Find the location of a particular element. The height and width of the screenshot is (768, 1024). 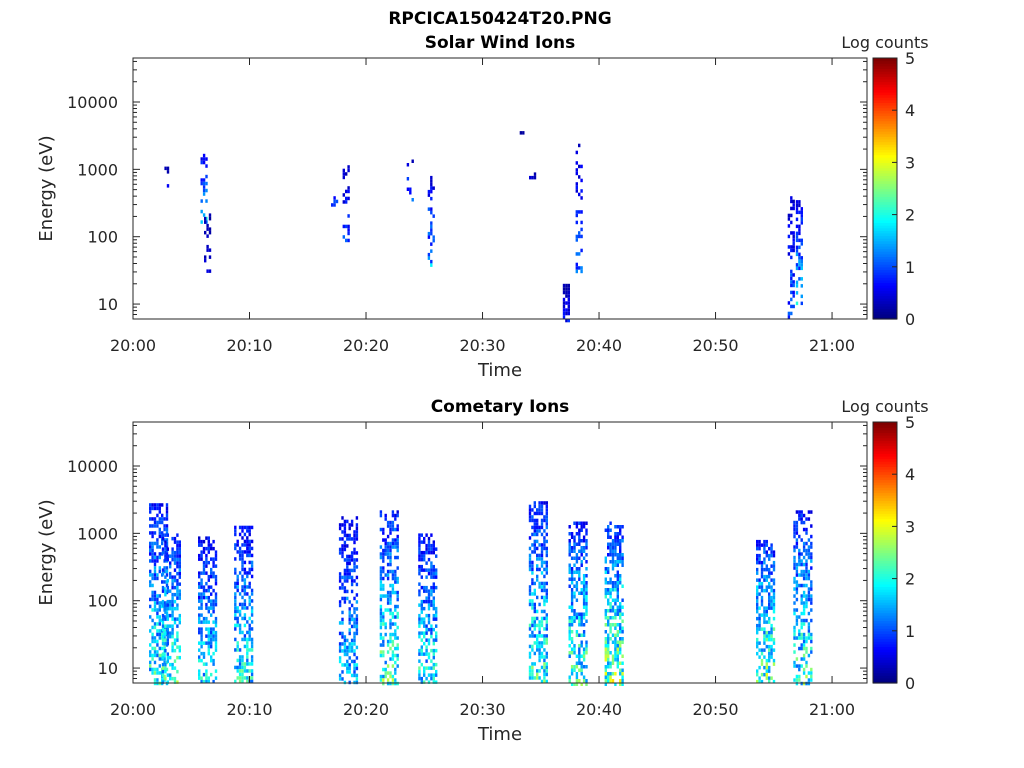

panel-title: Cometary Ions is located at coordinates (500, 407).